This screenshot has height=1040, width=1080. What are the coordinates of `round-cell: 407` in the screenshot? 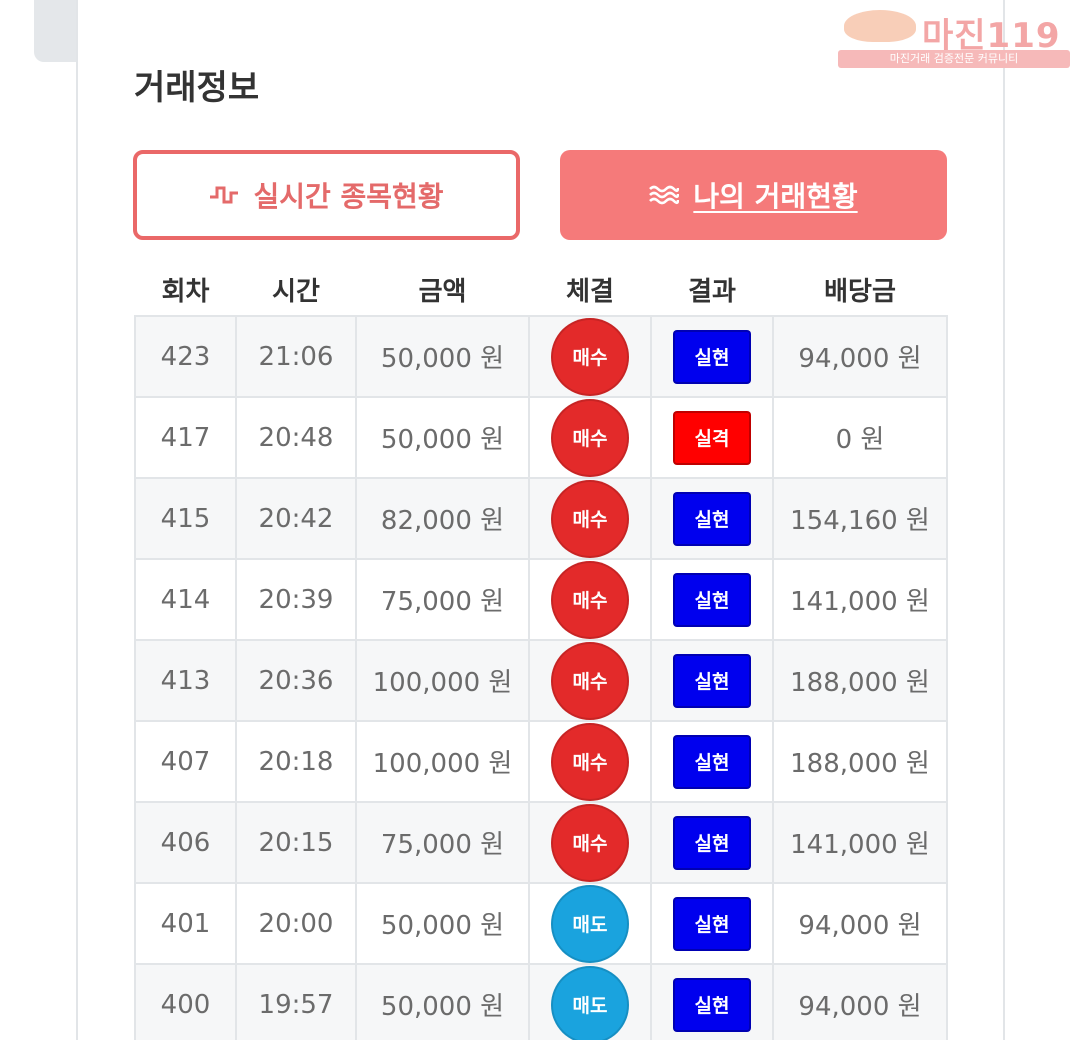 It's located at (185, 761).